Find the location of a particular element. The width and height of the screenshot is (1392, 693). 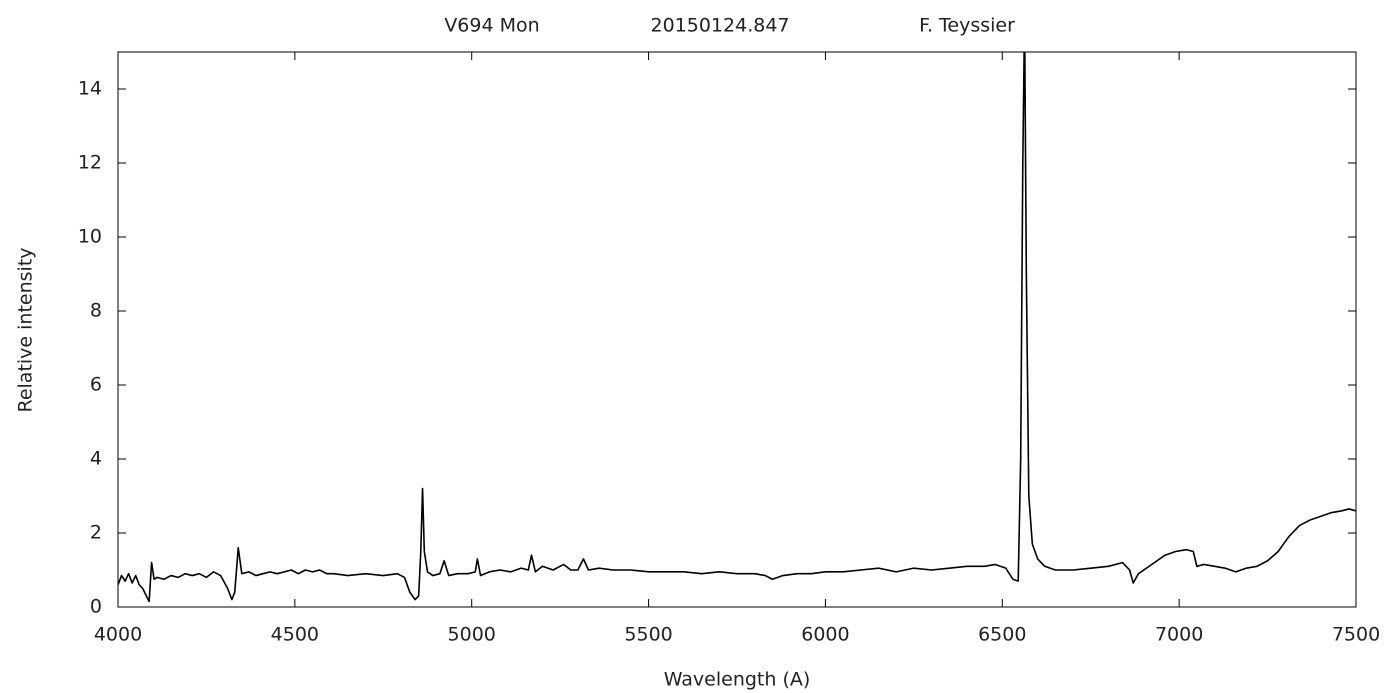

x-axis-label: Wavelength (A) is located at coordinates (737, 680).